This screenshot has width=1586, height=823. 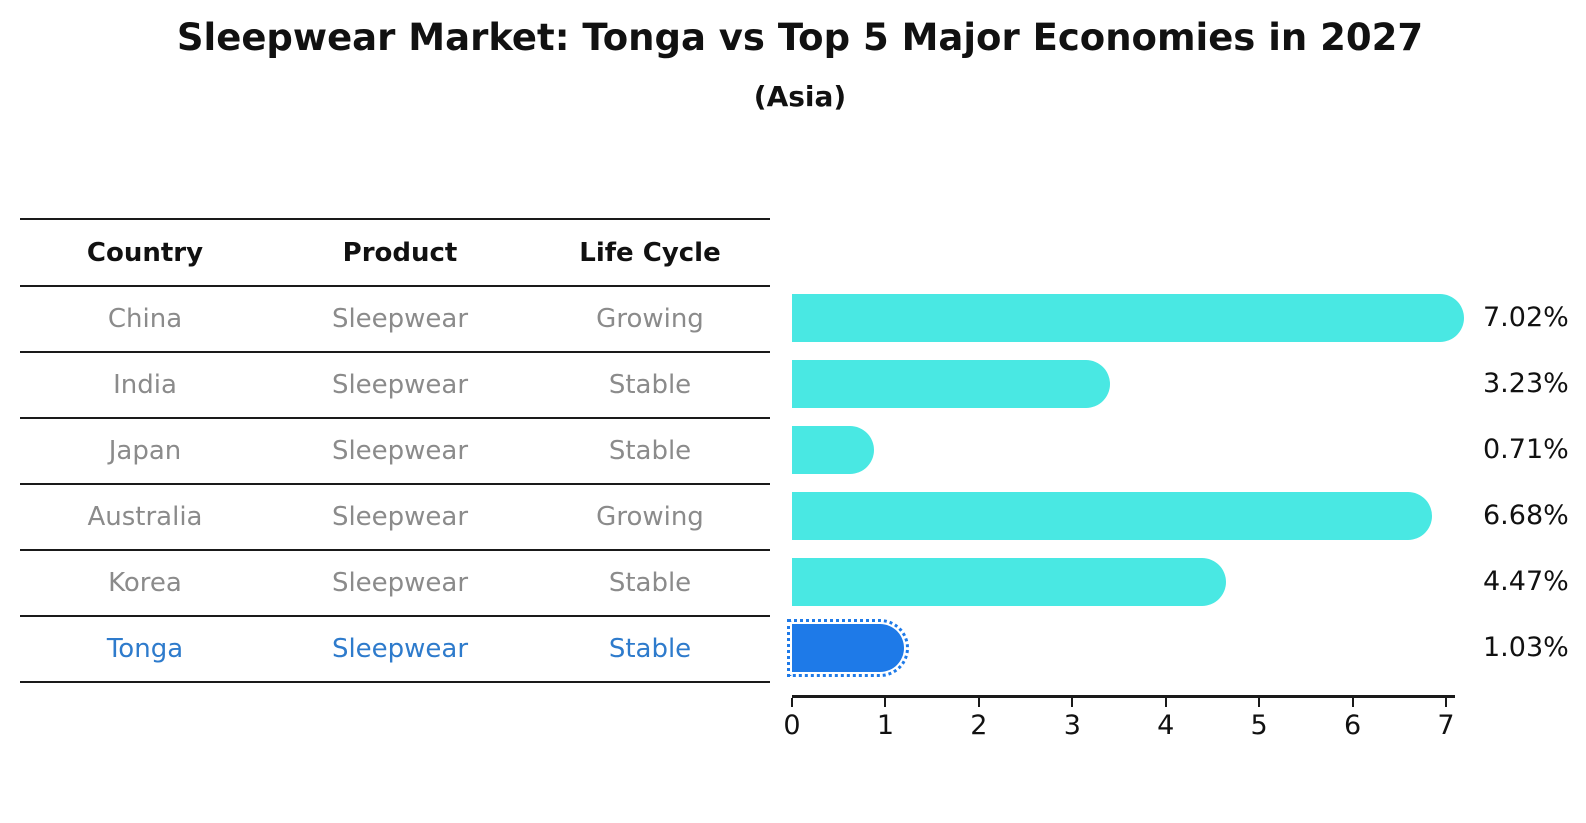 I want to click on bar-india, so click(x=951, y=384).